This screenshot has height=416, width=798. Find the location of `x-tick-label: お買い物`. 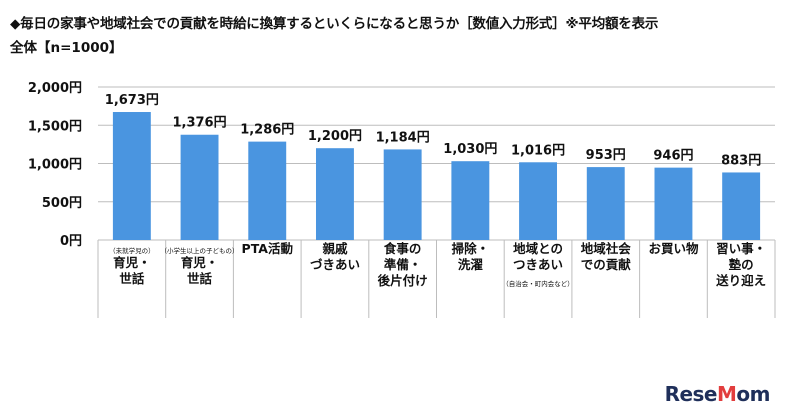

x-tick-label: お買い物 is located at coordinates (673, 248).